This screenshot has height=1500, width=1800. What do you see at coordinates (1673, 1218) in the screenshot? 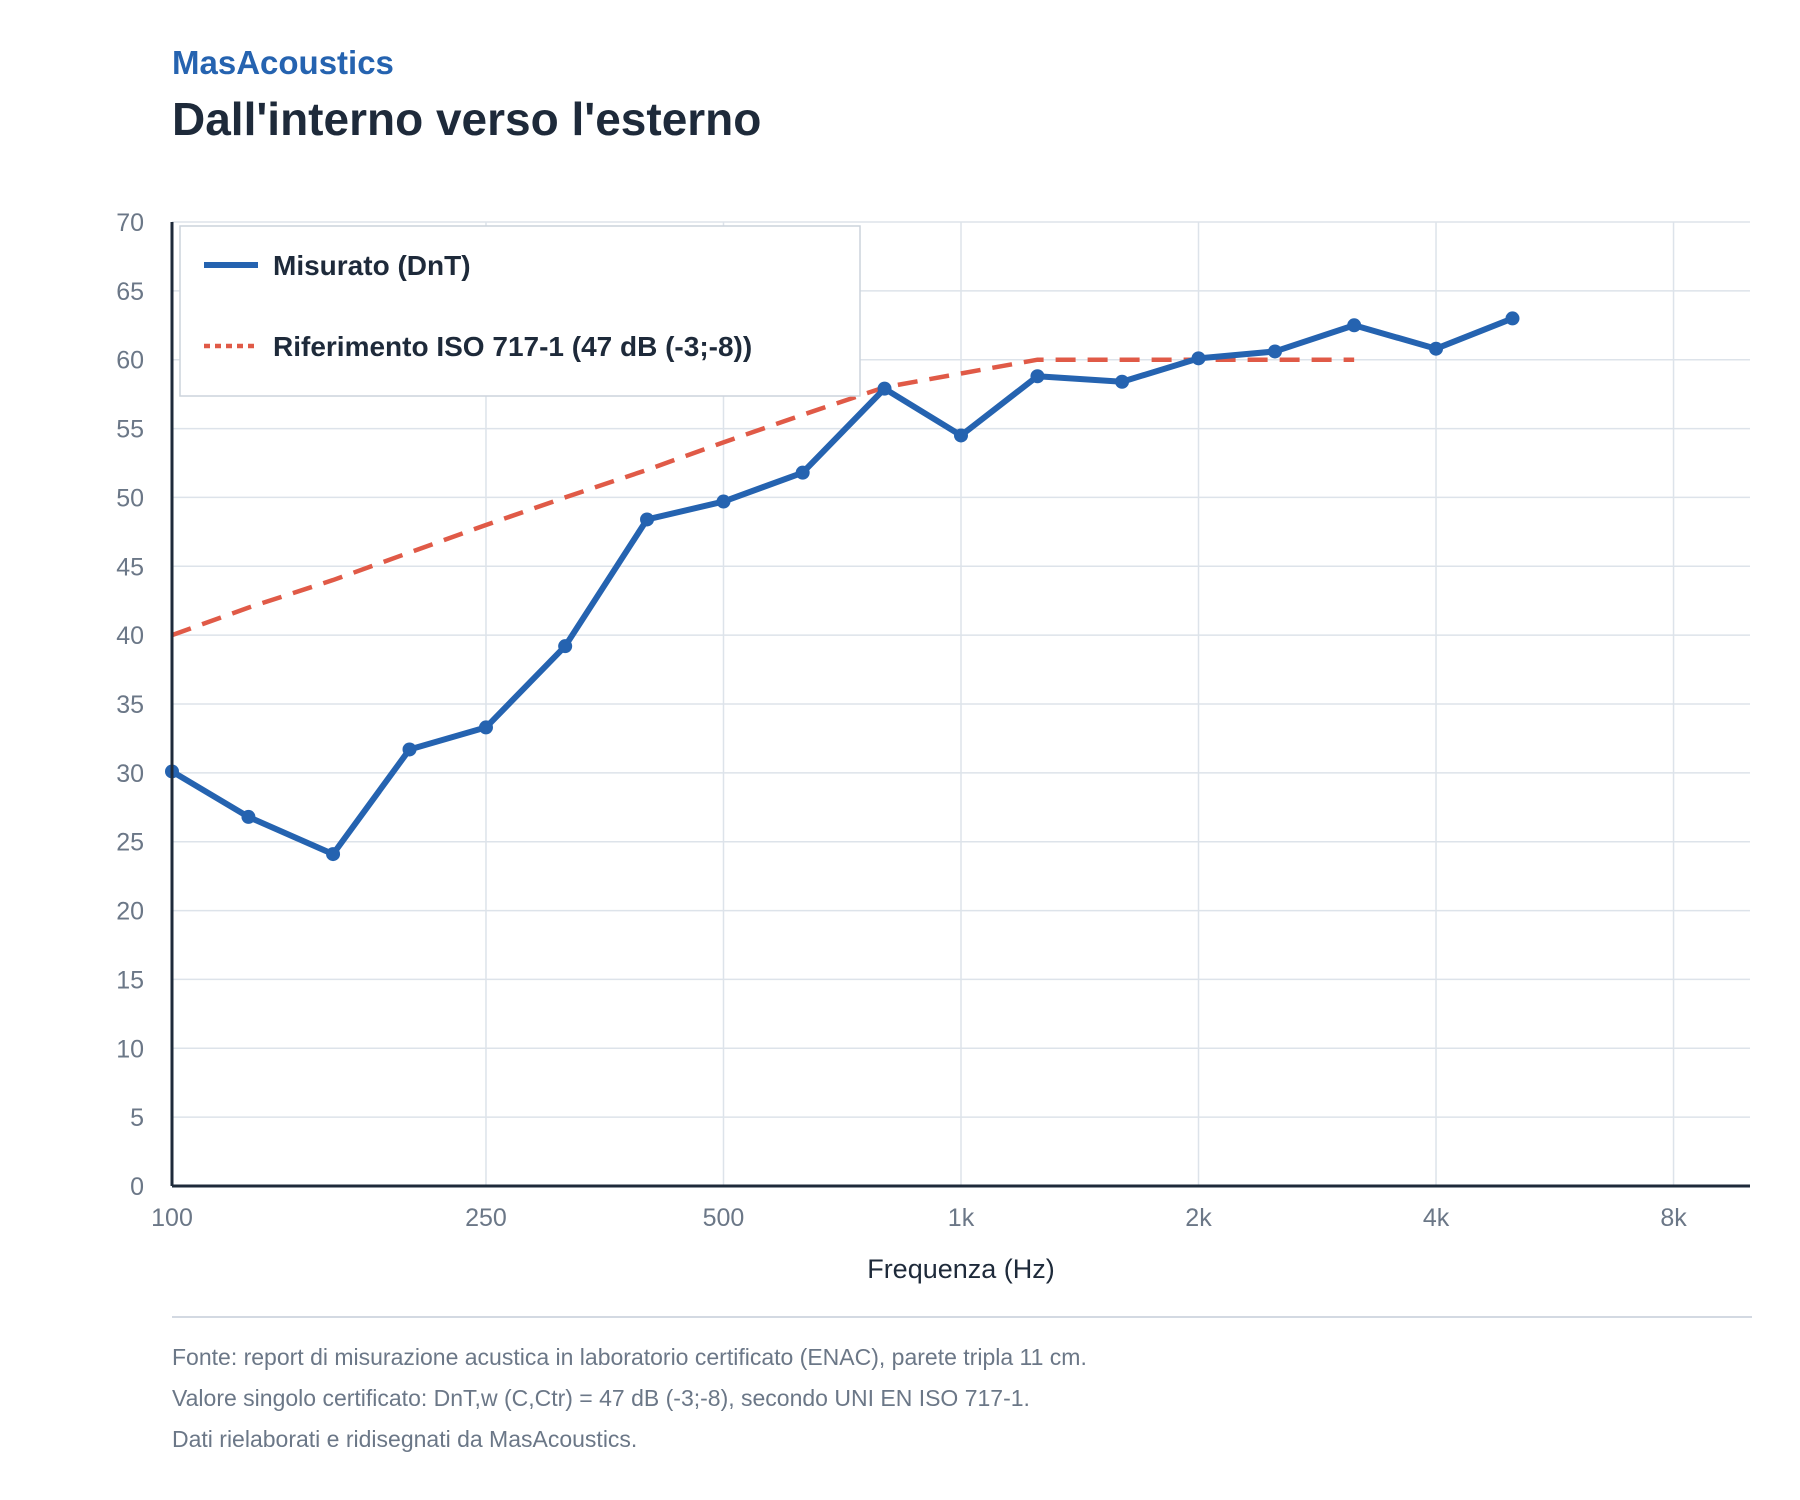
I see `x-tick-label: 8k` at bounding box center [1673, 1218].